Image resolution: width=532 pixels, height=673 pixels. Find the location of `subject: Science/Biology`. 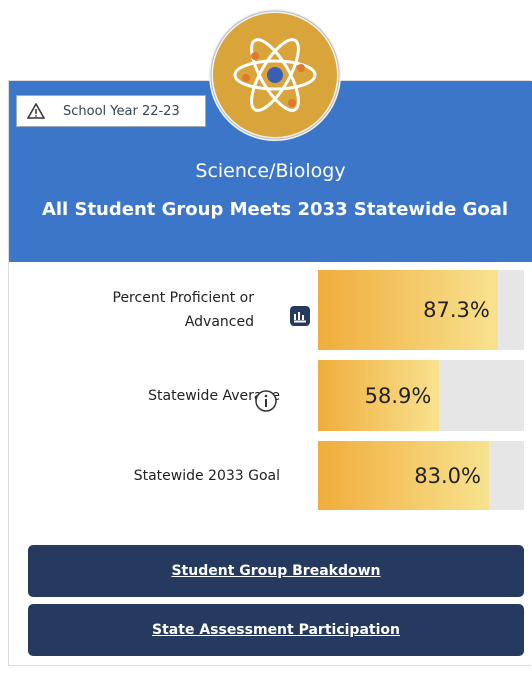

subject: Science/Biology is located at coordinates (270, 171).